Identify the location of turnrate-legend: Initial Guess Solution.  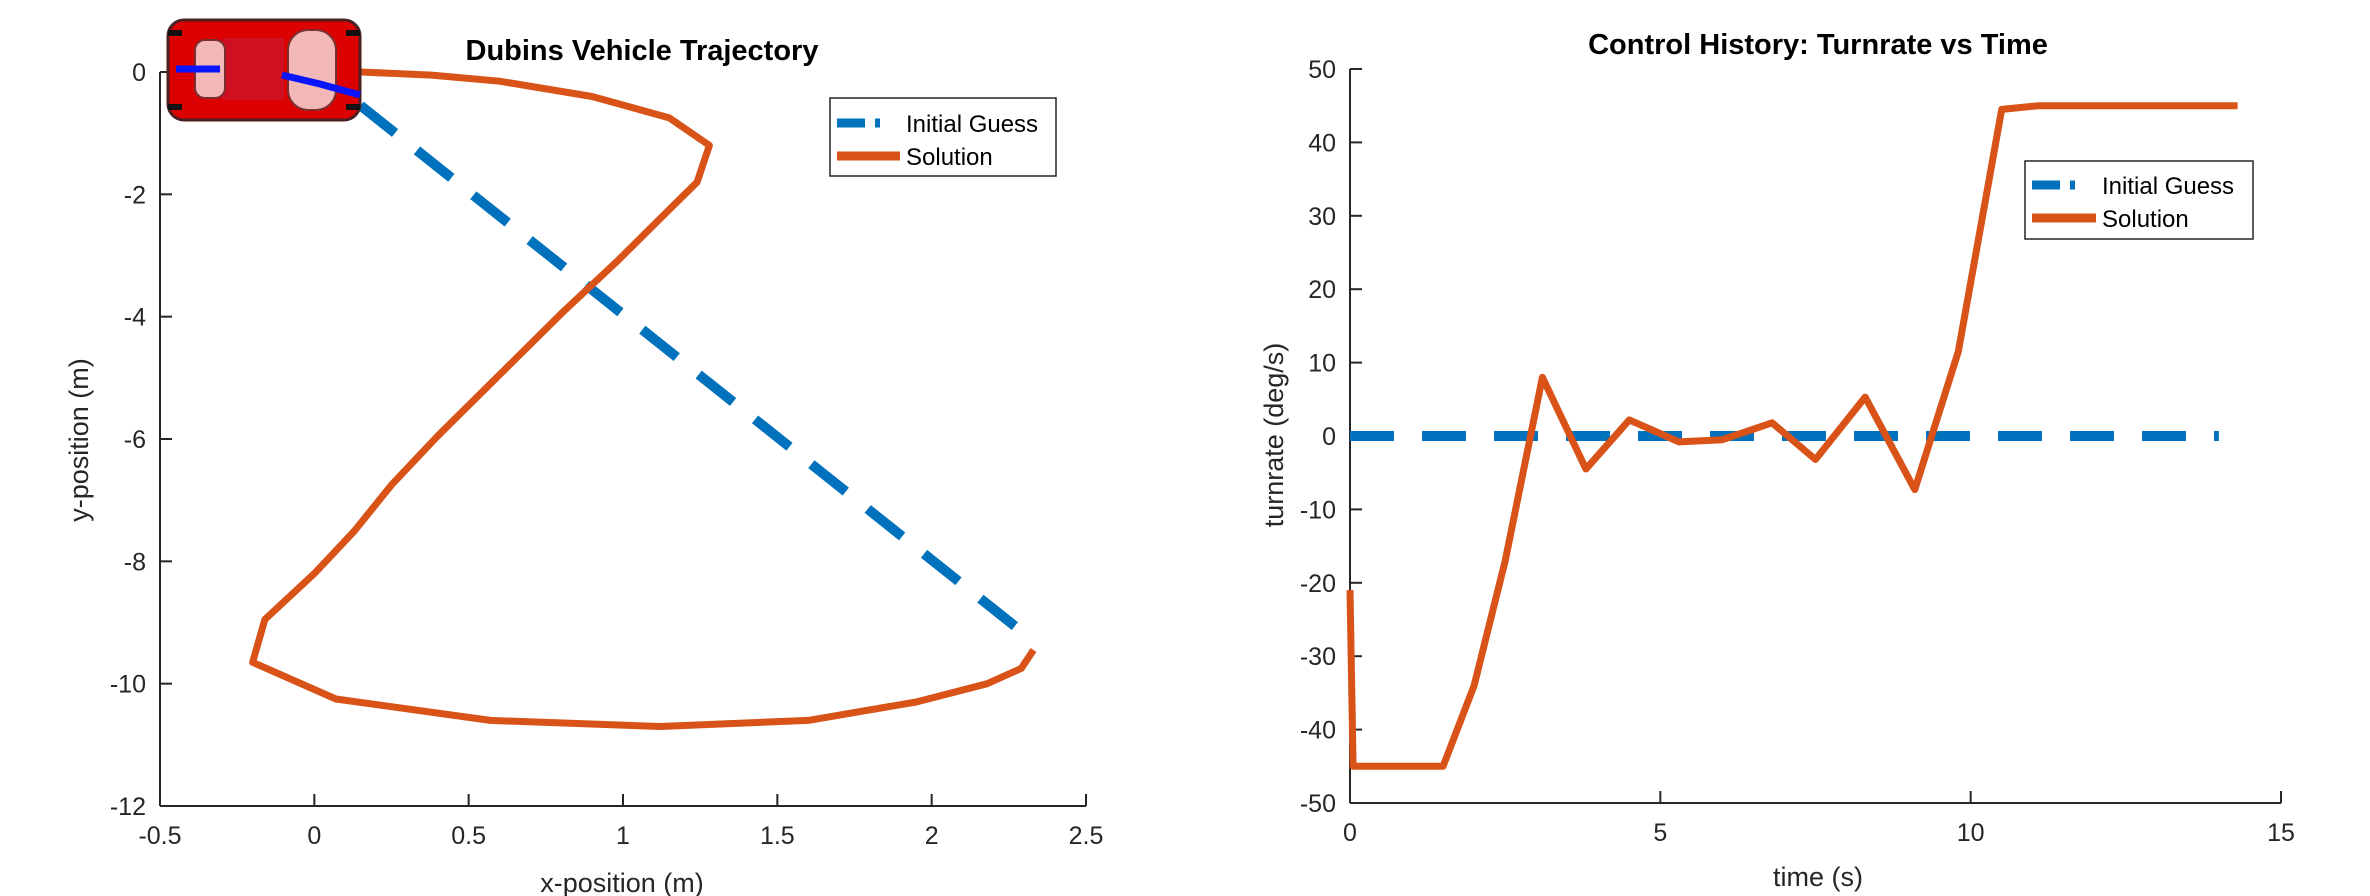
(2139, 200).